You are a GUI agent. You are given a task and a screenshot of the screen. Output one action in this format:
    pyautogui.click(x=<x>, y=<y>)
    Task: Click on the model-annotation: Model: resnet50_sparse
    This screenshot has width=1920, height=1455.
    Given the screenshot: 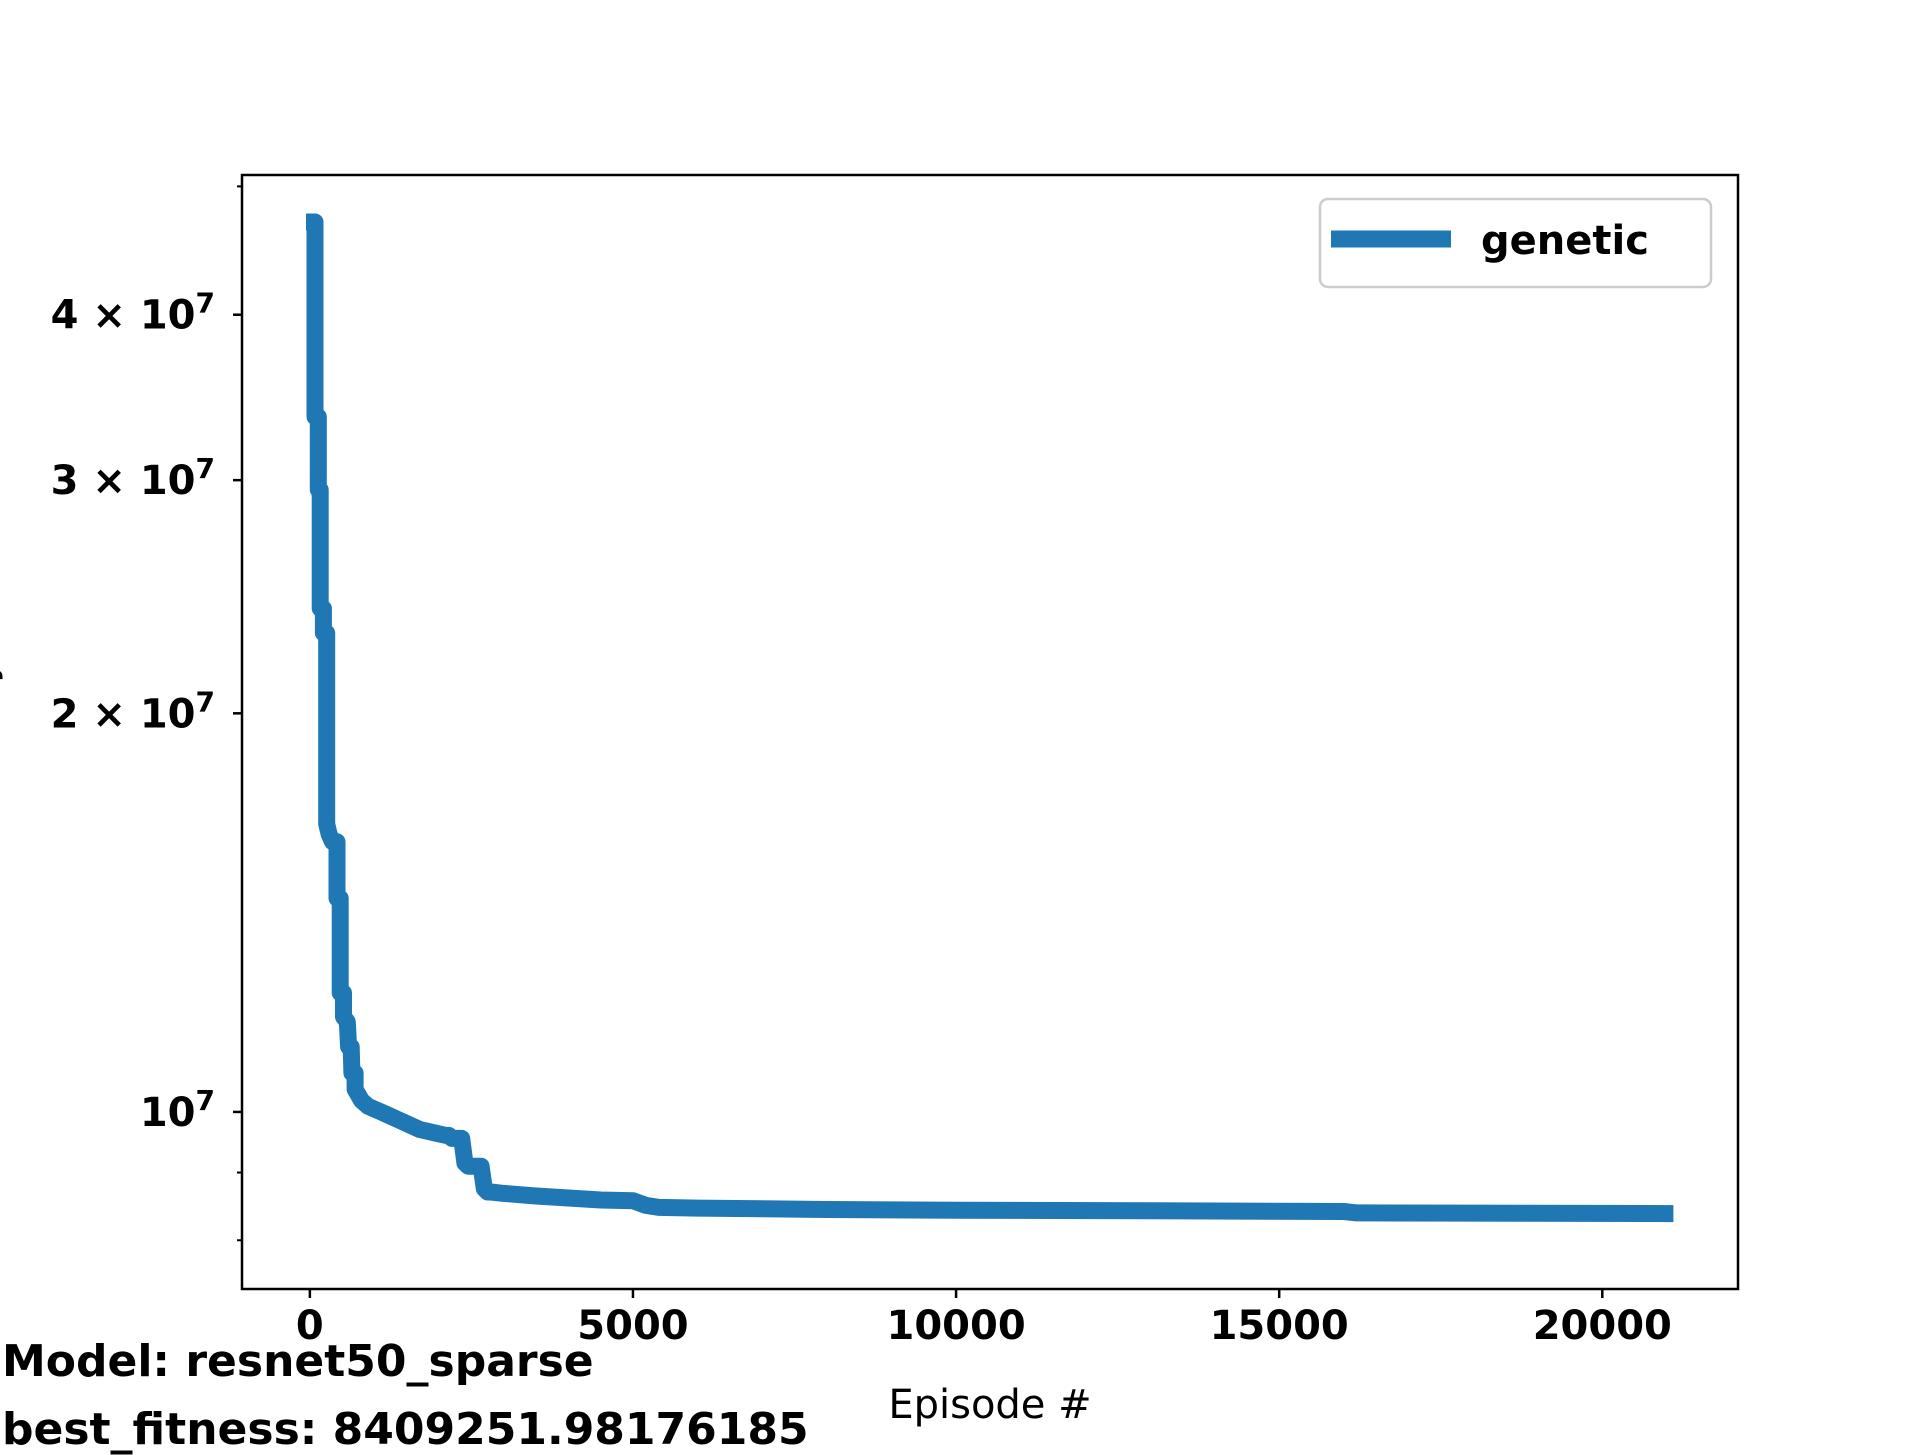 What is the action you would take?
    pyautogui.click(x=298, y=1361)
    